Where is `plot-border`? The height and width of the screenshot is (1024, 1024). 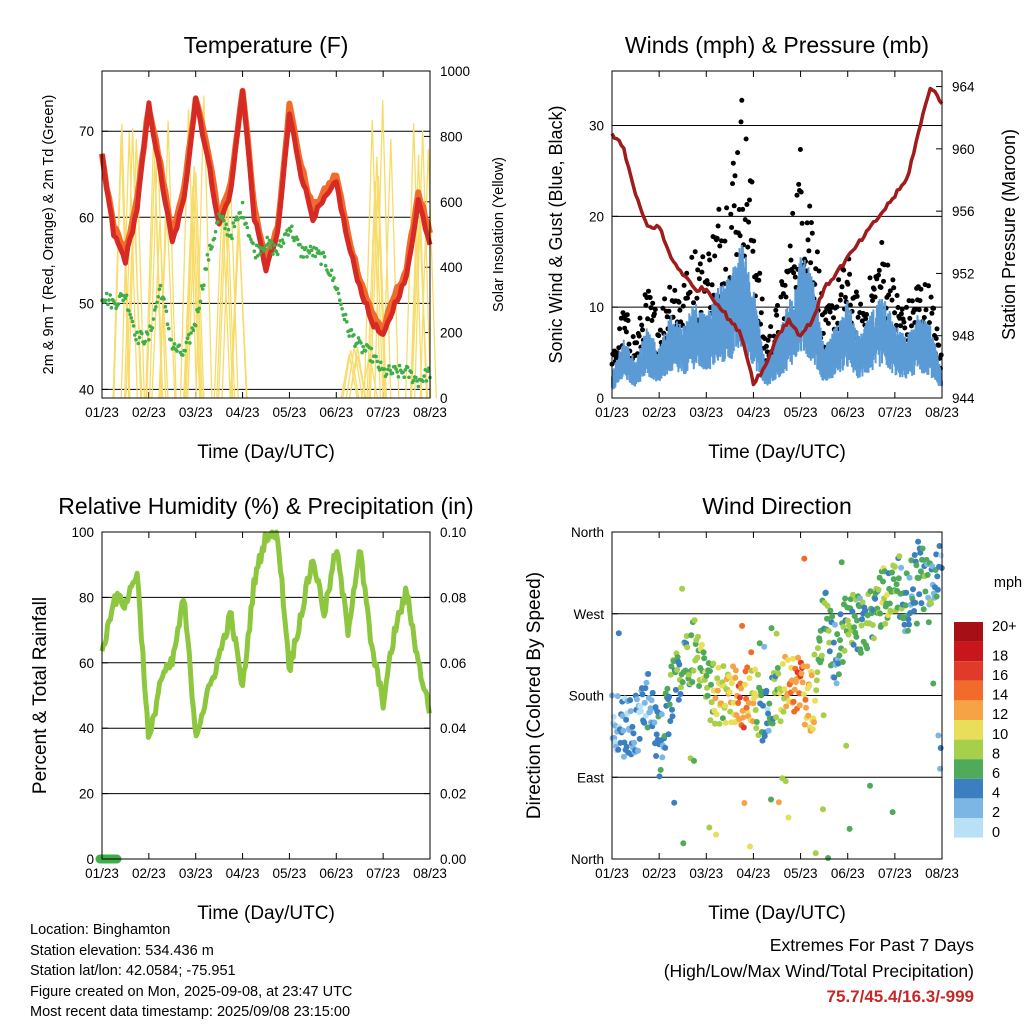 plot-border is located at coordinates (777, 695).